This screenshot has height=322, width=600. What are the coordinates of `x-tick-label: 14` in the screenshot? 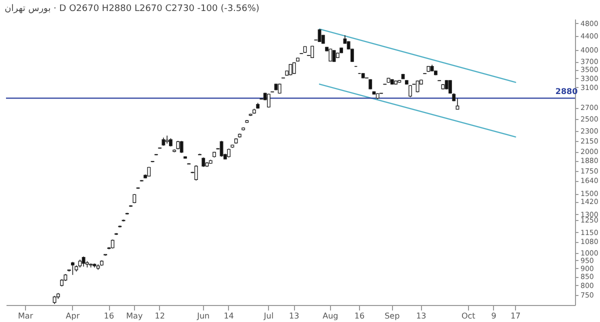 It's located at (229, 316).